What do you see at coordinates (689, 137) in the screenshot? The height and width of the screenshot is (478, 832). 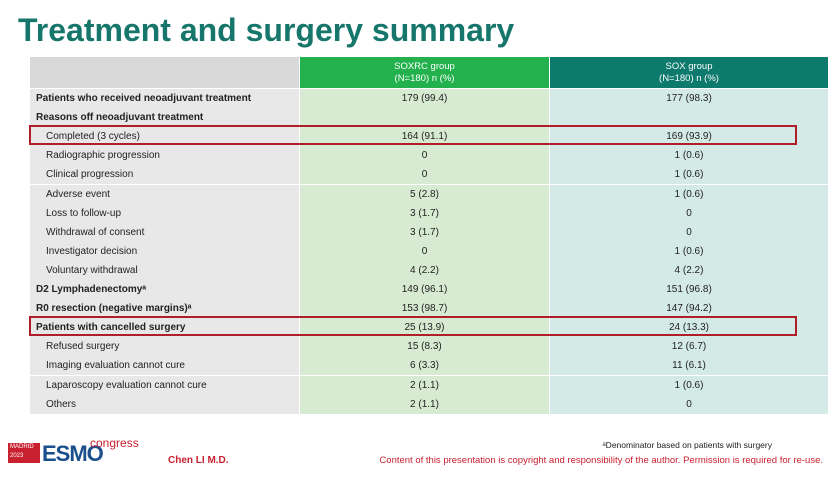 I see `sox-cell: 169 (93.9)` at bounding box center [689, 137].